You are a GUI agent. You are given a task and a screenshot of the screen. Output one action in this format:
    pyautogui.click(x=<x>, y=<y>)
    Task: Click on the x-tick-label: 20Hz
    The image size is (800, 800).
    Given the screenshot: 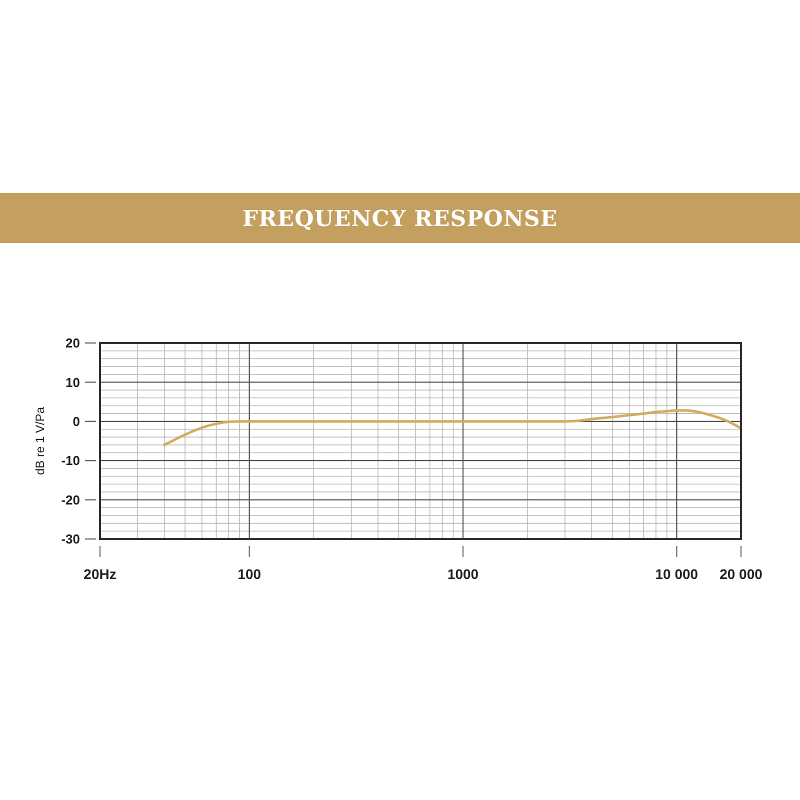 What is the action you would take?
    pyautogui.click(x=100, y=574)
    